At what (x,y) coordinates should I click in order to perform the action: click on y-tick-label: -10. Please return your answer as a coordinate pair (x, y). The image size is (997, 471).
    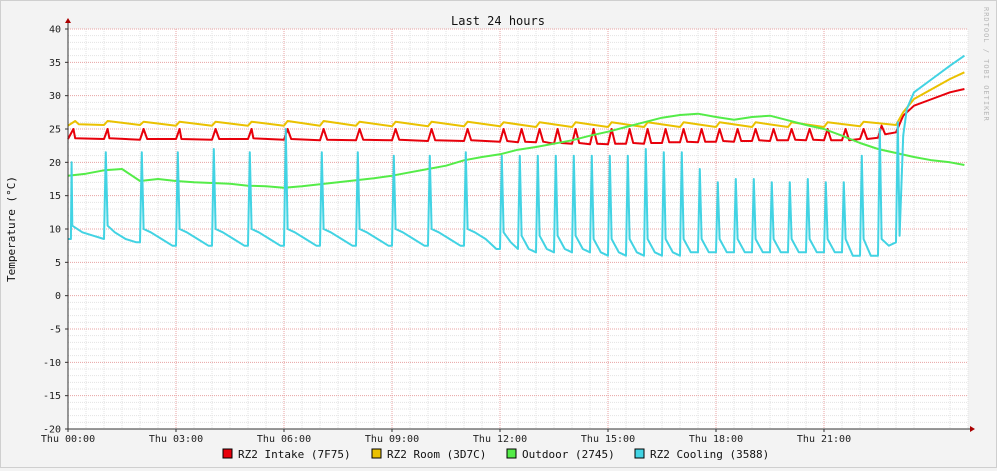
    Looking at the image, I should click on (52, 363).